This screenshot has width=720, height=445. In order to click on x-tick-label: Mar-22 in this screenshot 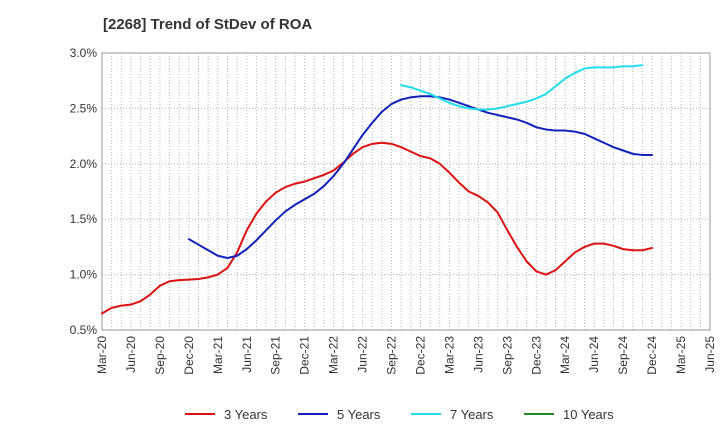, I will do `click(334, 355)`.